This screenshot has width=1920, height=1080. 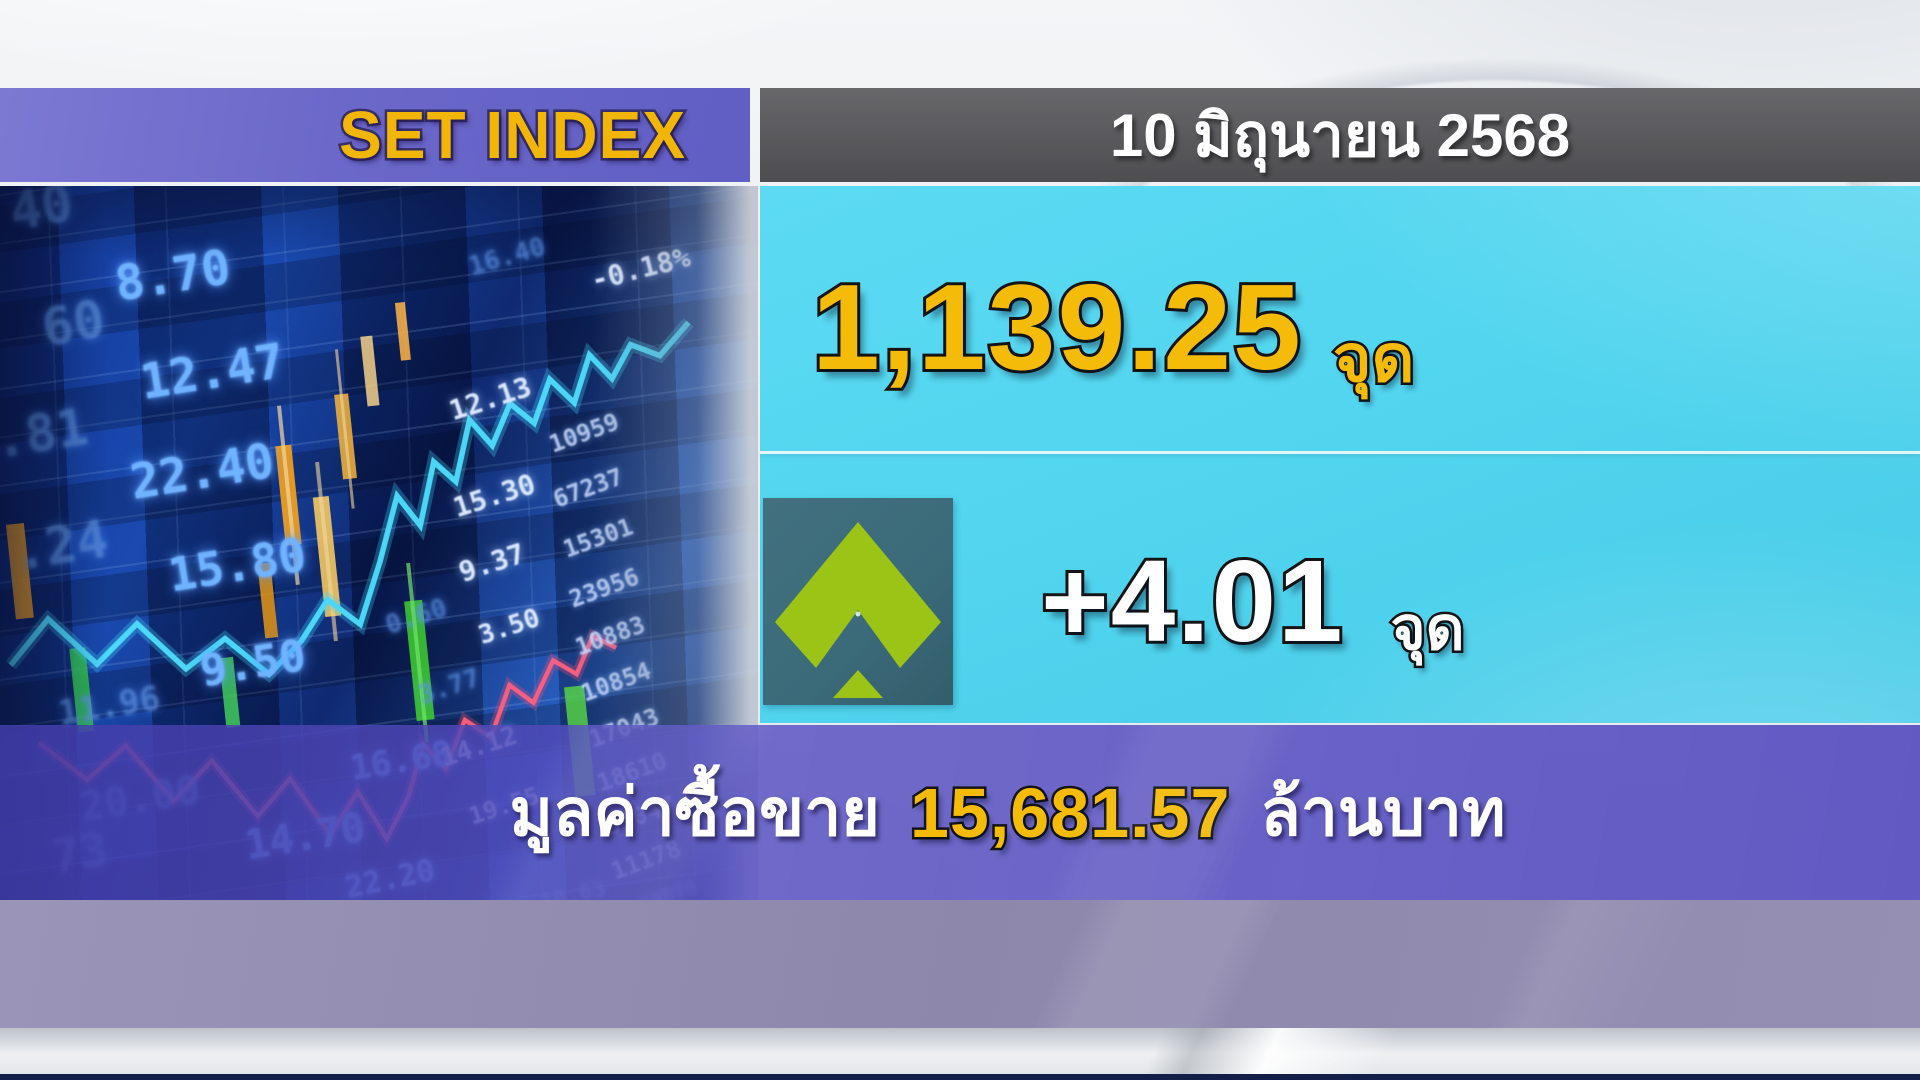 What do you see at coordinates (1056, 327) in the screenshot?
I see `index-value: 1,139.25` at bounding box center [1056, 327].